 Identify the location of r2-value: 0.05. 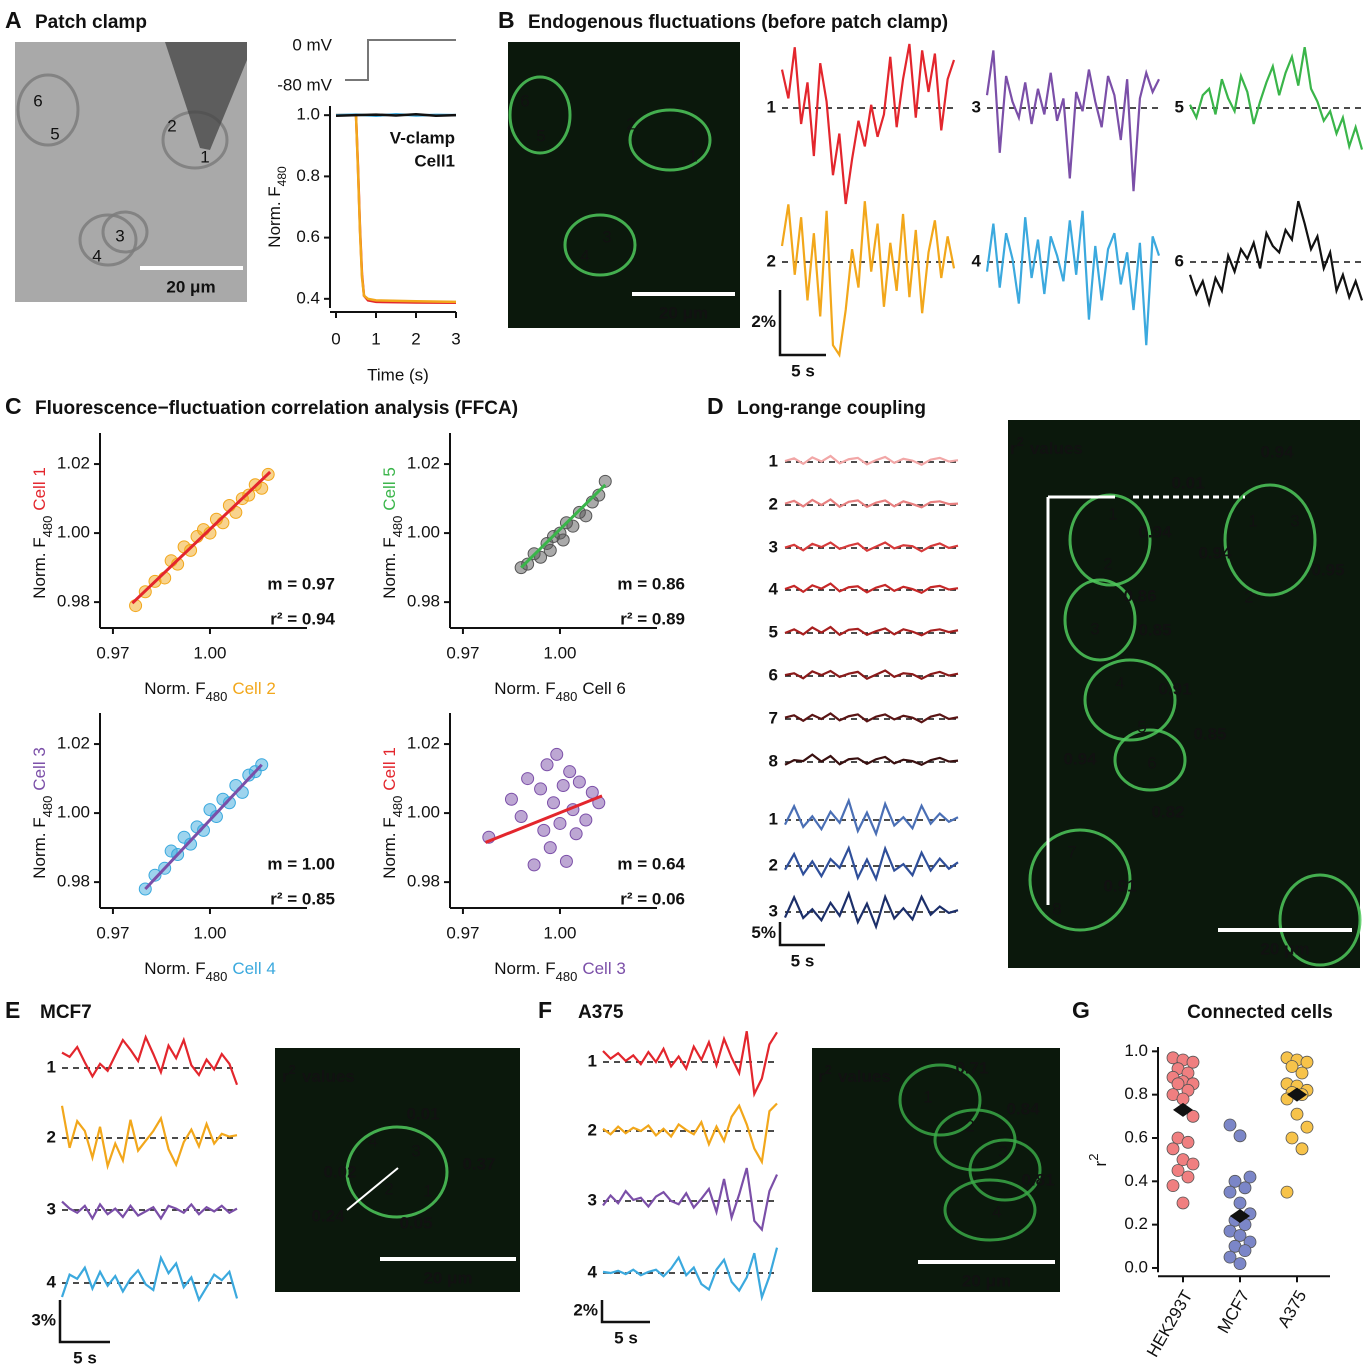
(415, 1222).